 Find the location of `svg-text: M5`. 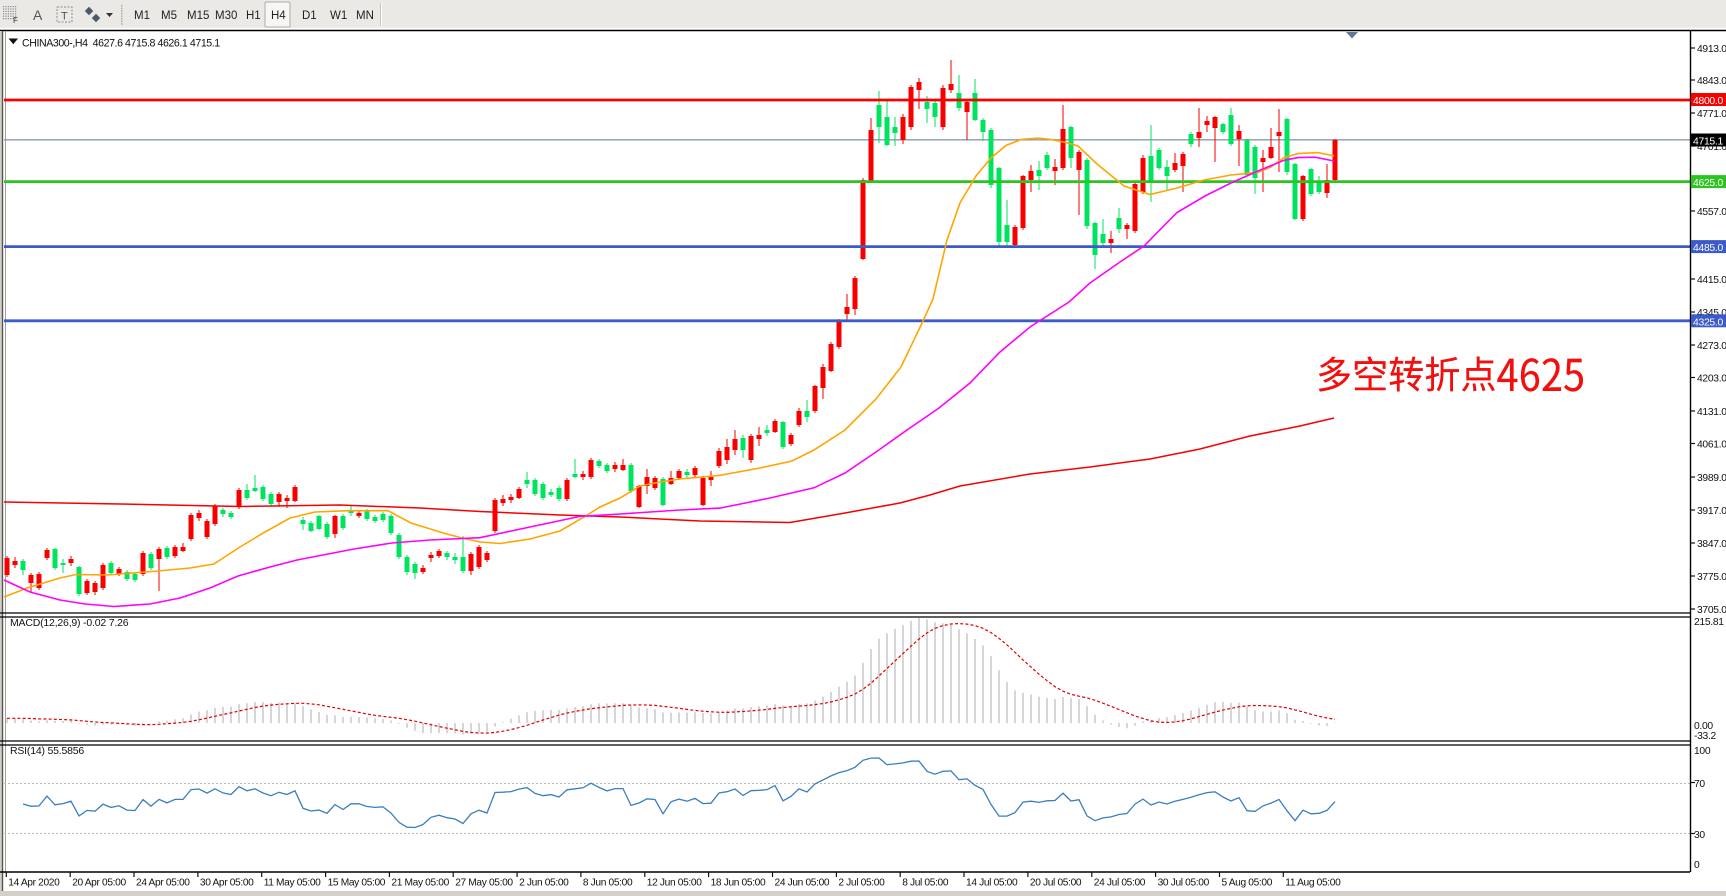

svg-text: M5 is located at coordinates (169, 16).